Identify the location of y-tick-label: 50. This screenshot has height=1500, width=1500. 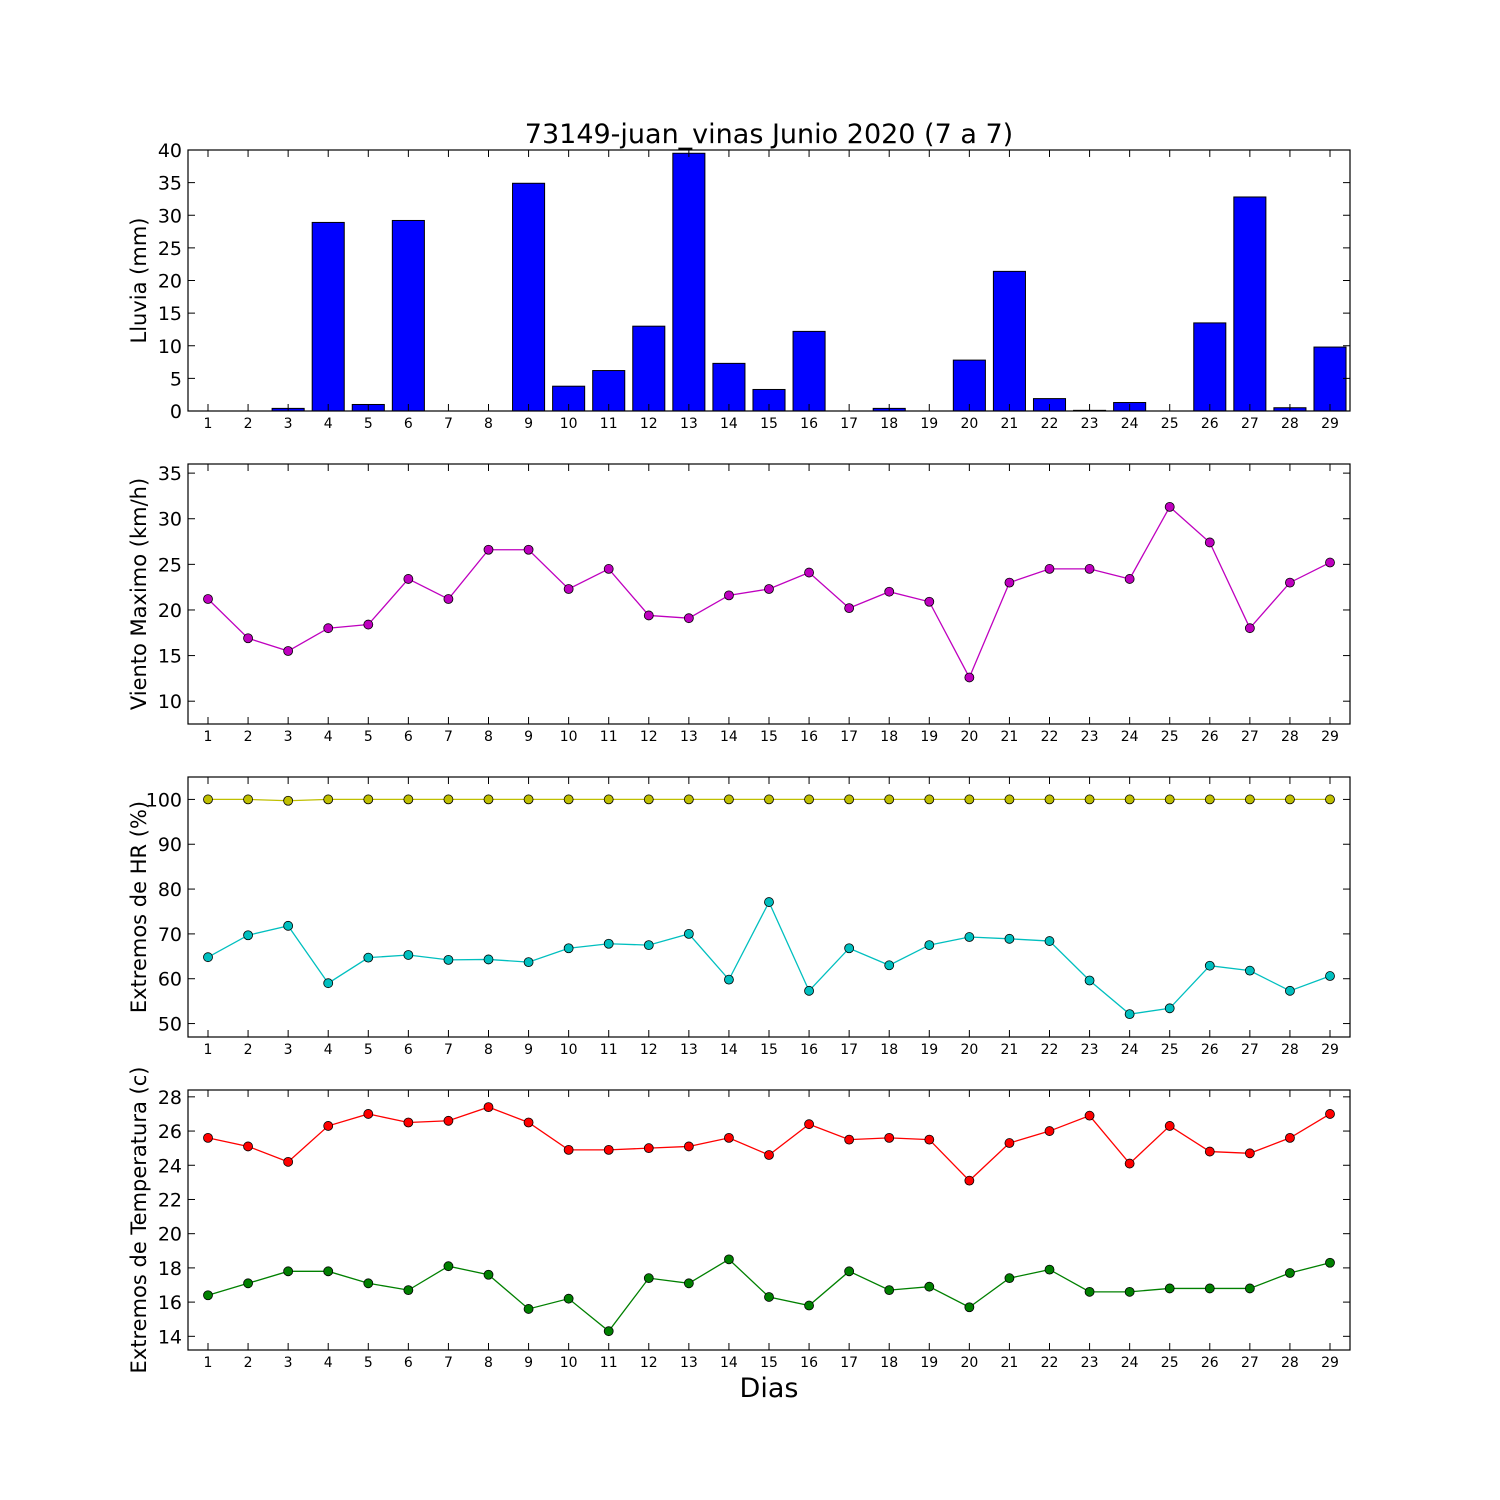
(170, 1025).